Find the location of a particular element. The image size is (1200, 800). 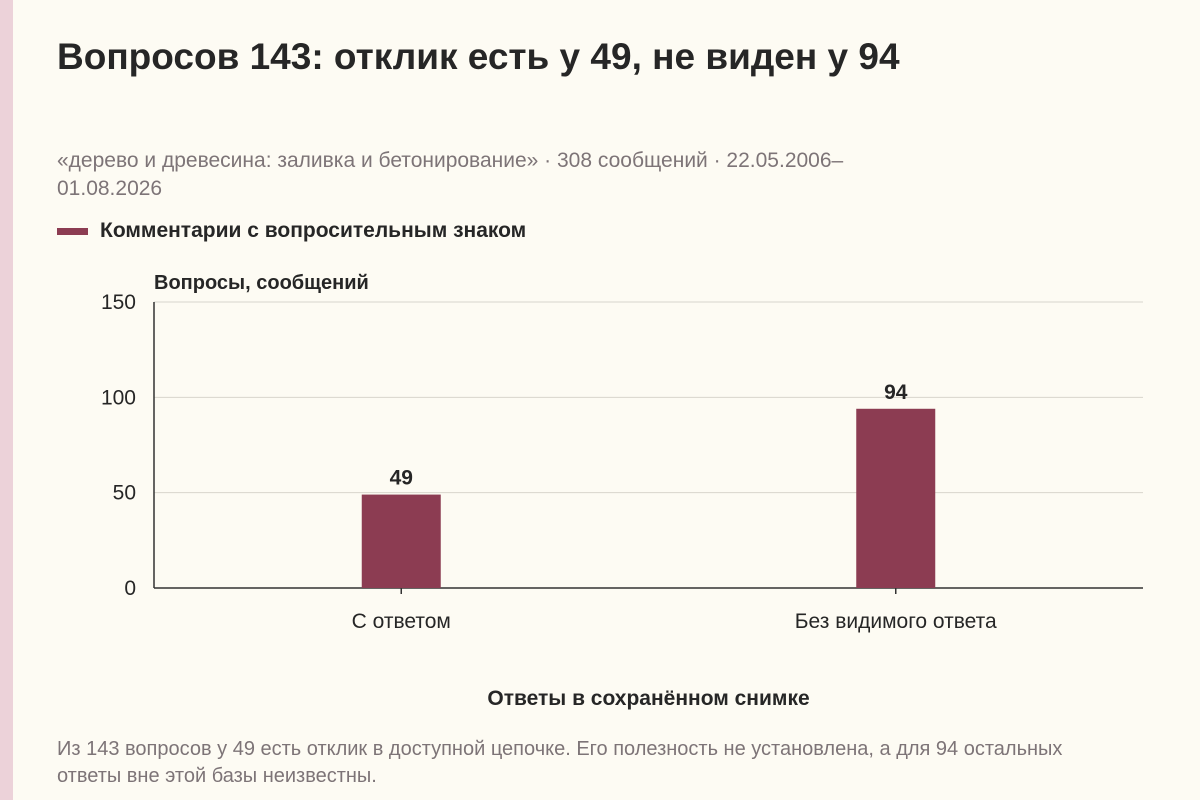

legend: Комментарии с вопросительным знаком is located at coordinates (291, 231).